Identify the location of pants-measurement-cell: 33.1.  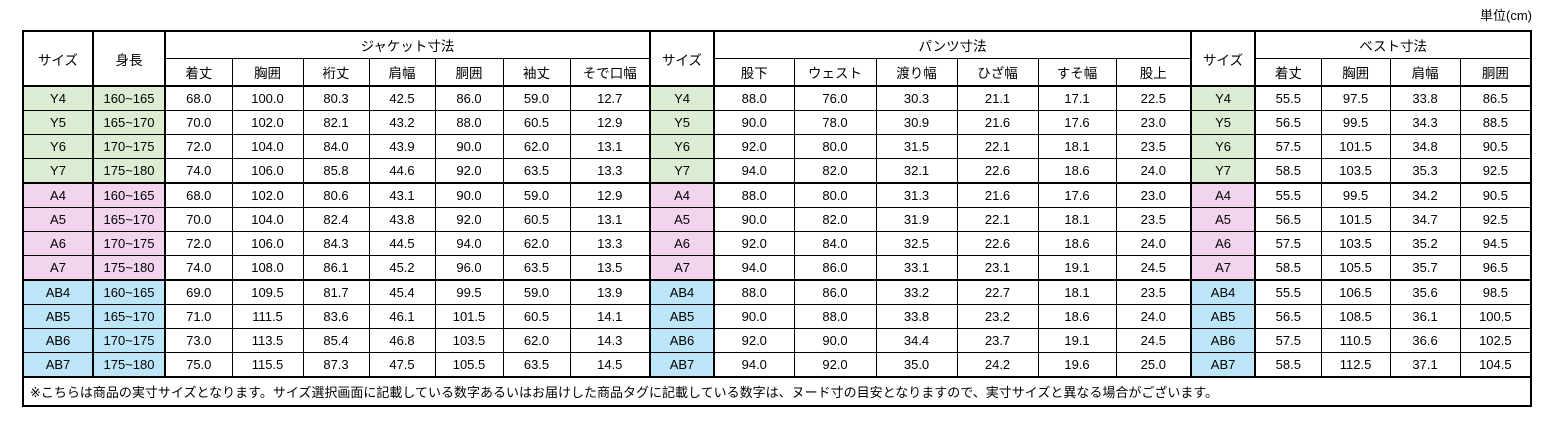
(916, 268).